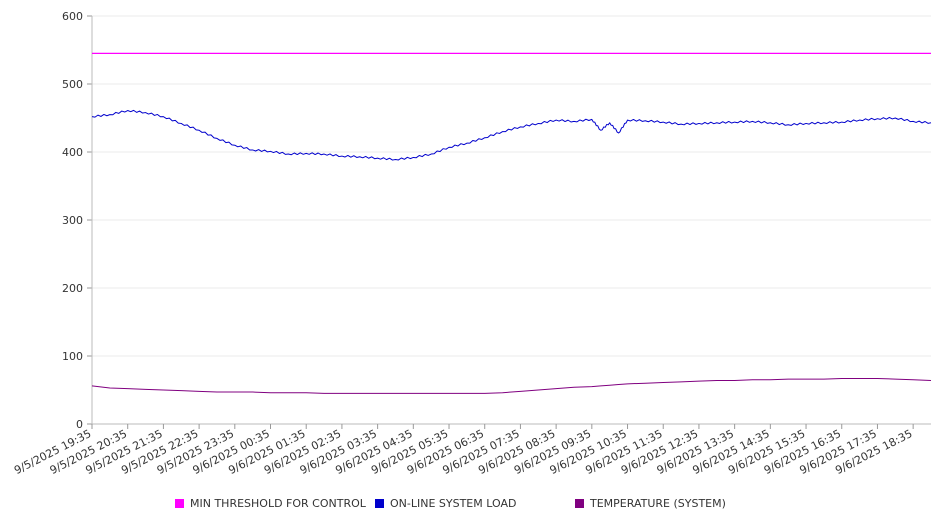  I want to click on y-axis-tick-labels: 0 100 200 300 400 500 600, so click(72, 220).